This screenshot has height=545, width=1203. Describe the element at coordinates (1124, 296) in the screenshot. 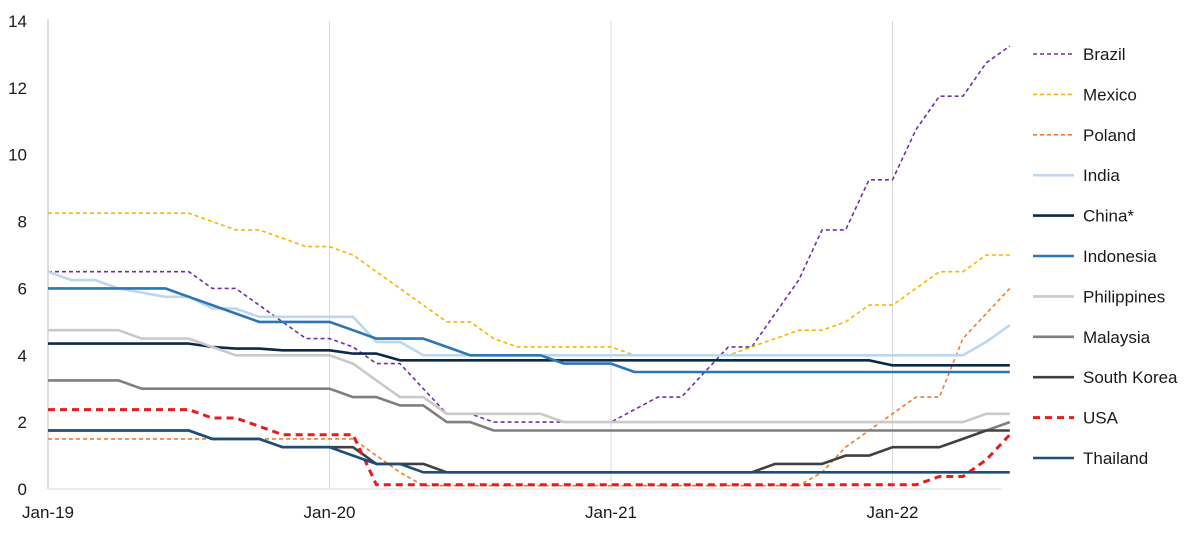

I see `legend-label-philippines: Philippines` at that location.